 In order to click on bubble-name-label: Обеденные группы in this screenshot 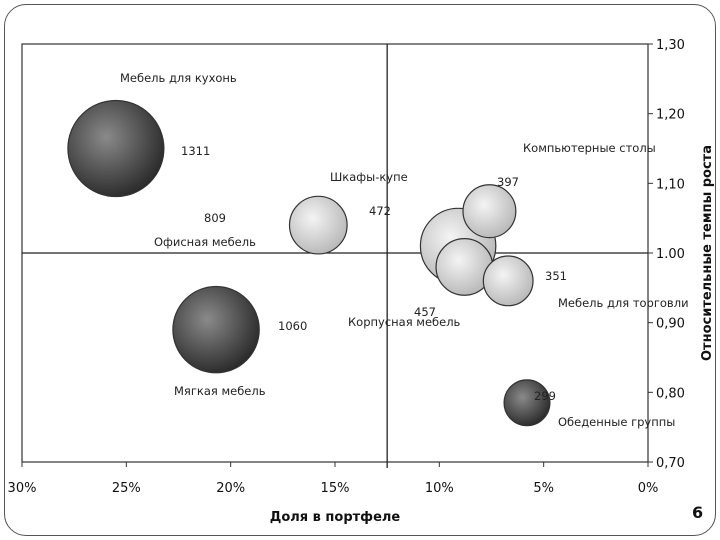, I will do `click(616, 422)`.